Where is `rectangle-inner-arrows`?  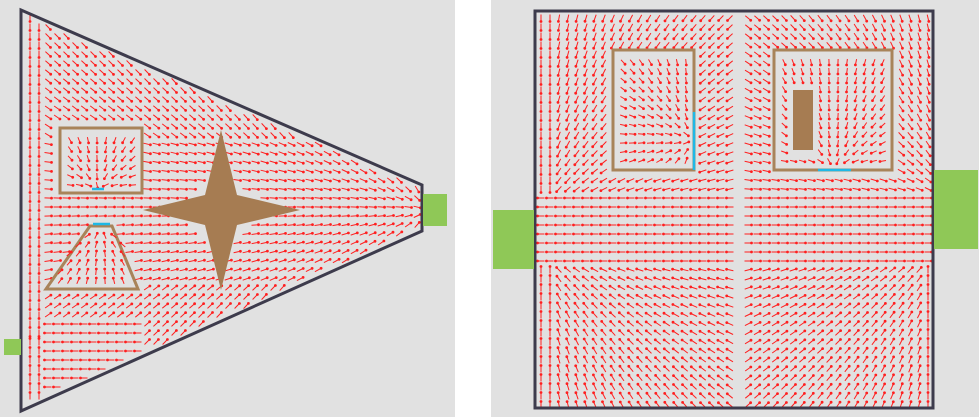 rectangle-inner-arrows is located at coordinates (101, 163).